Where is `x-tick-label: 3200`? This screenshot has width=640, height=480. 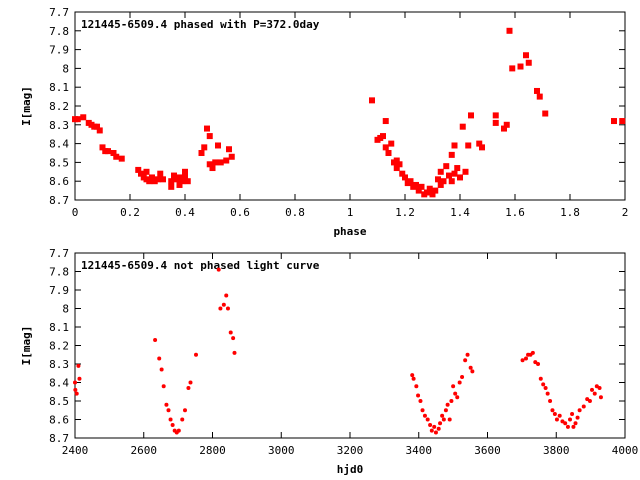 x-tick-label: 3200 is located at coordinates (350, 450).